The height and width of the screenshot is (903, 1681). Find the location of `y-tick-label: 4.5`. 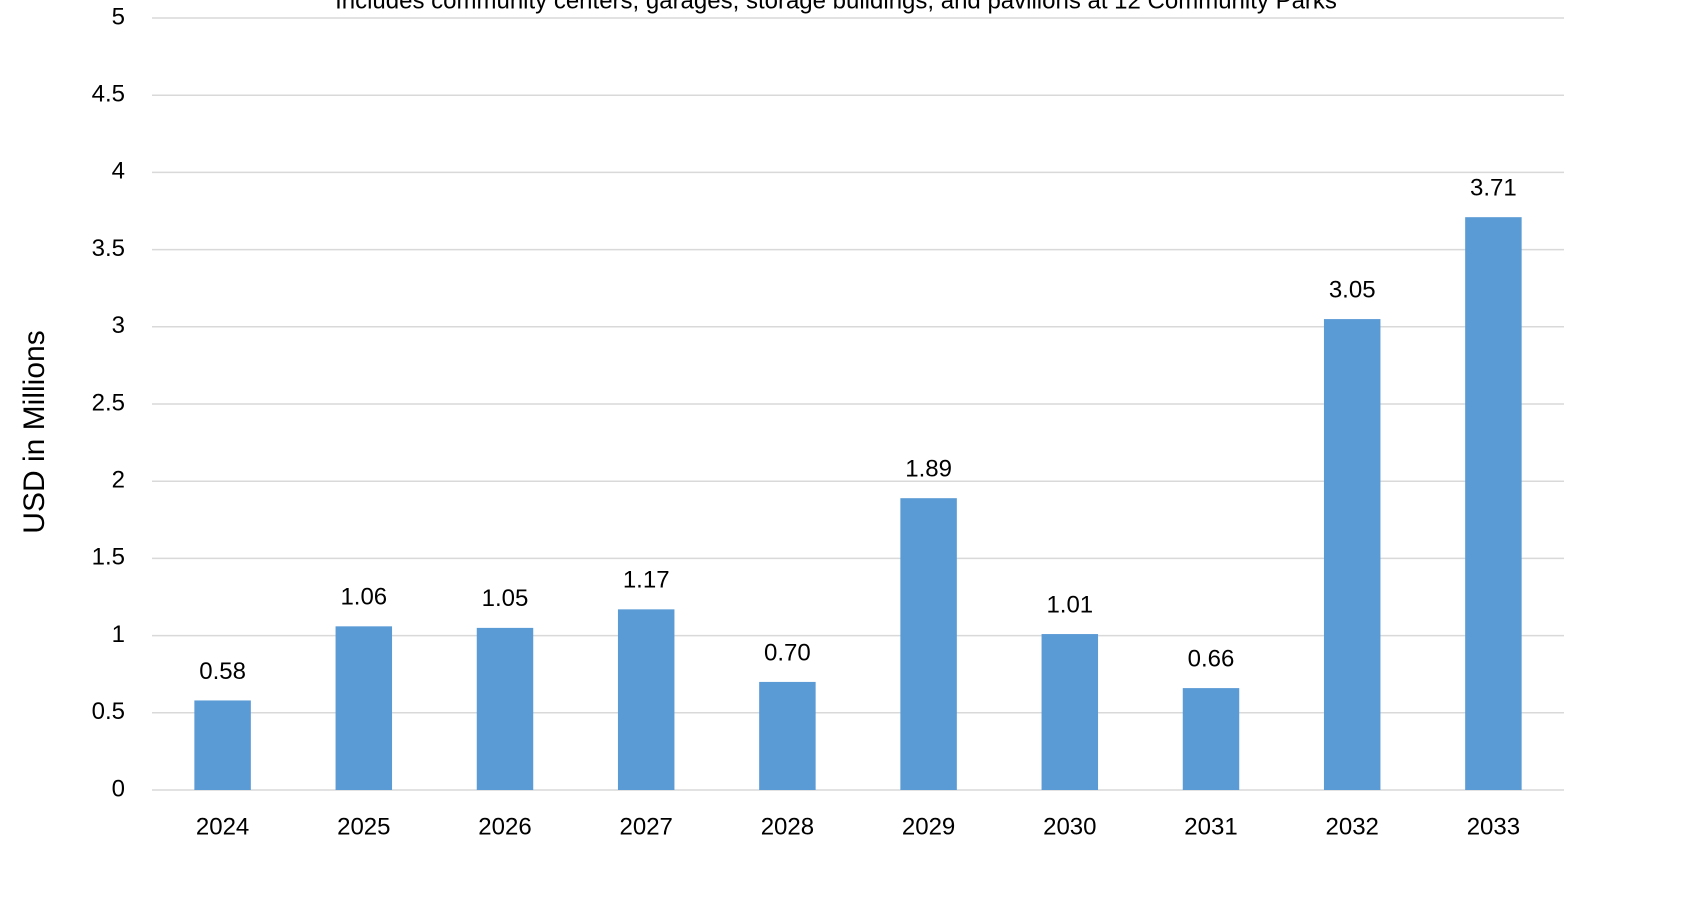

y-tick-label: 4.5 is located at coordinates (108, 94).